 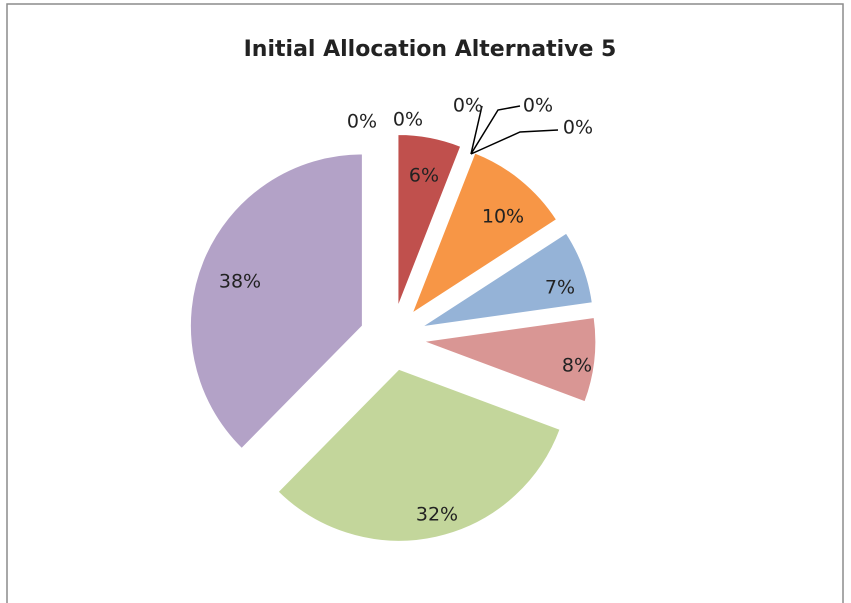 What do you see at coordinates (240, 282) in the screenshot?
I see `data-label: 38%` at bounding box center [240, 282].